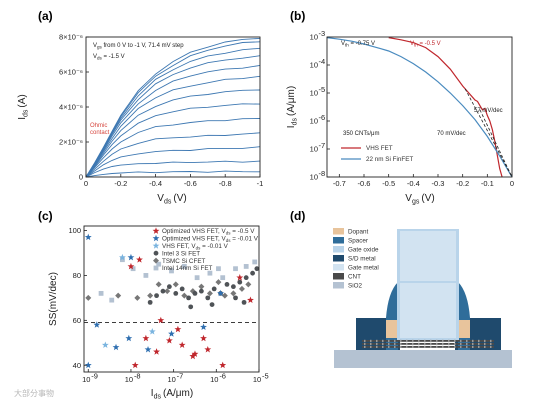 This screenshot has height=402, width=554. I want to click on panel-c-ytick-label-1: 60, so click(77, 320).